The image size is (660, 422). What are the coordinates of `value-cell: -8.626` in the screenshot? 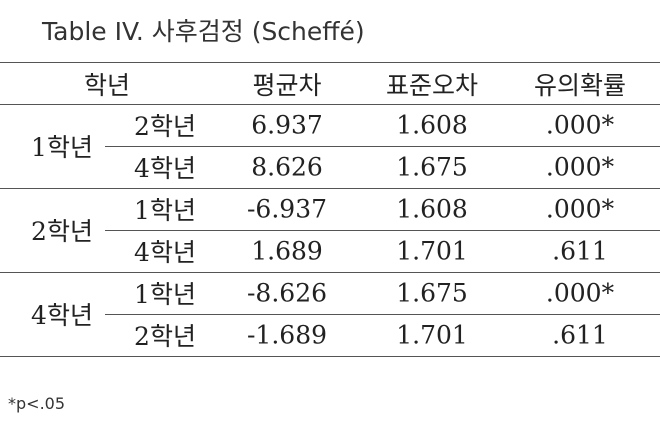 It's located at (287, 293).